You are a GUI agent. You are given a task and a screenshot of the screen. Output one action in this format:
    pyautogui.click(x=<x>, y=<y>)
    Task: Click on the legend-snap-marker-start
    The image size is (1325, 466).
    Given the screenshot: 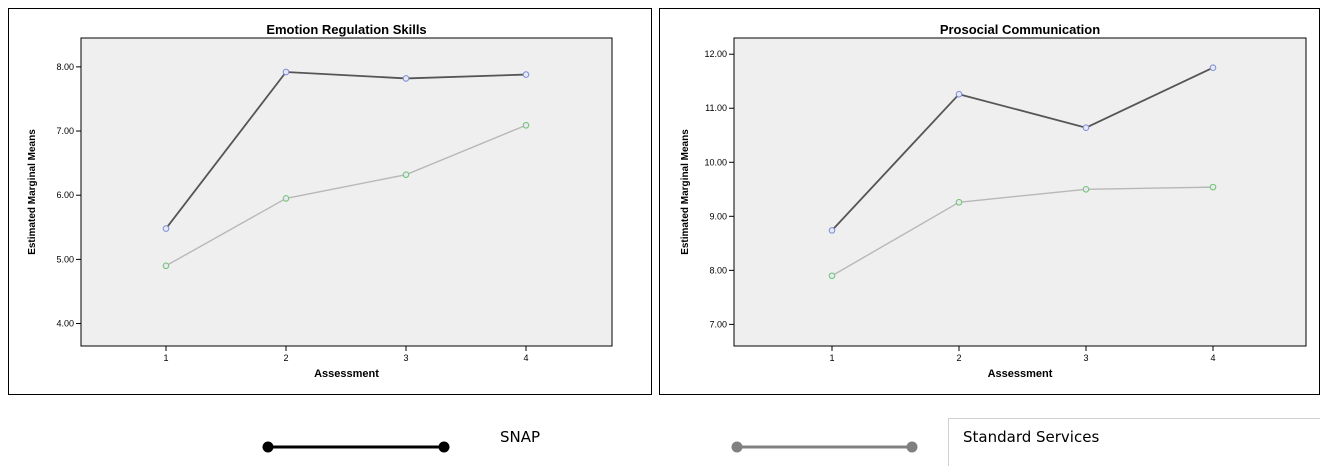 What is the action you would take?
    pyautogui.click(x=268, y=447)
    